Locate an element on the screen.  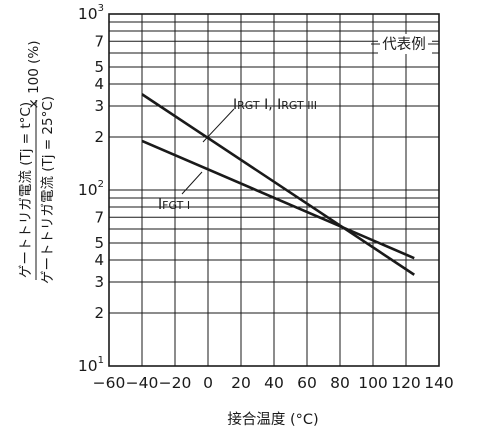
x-tick-label: 40 is located at coordinates (274, 383).